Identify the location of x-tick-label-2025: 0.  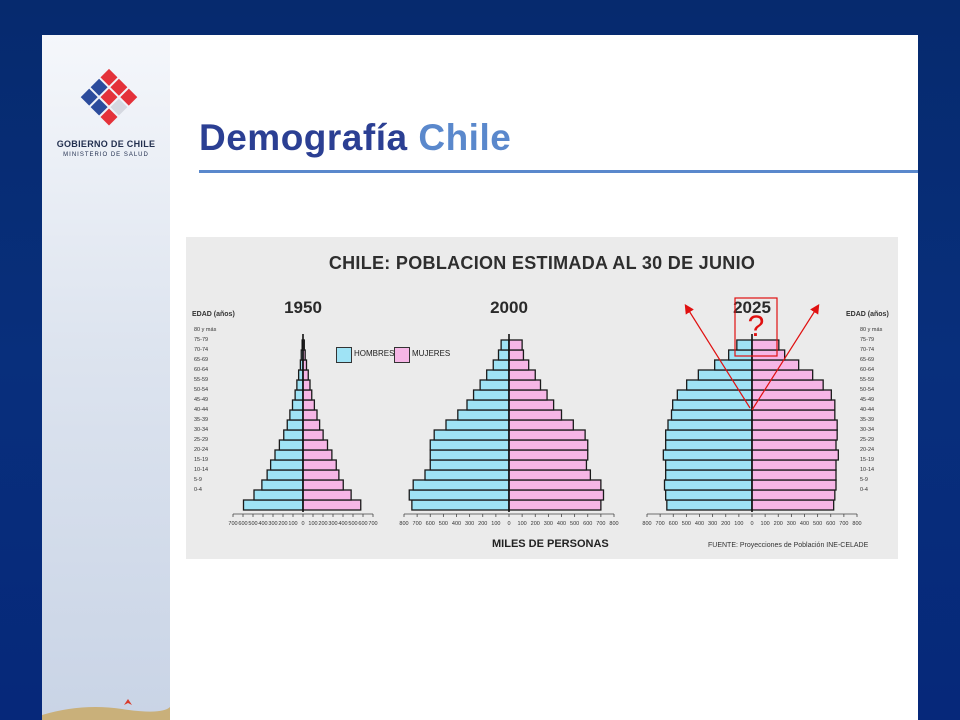
(751, 524).